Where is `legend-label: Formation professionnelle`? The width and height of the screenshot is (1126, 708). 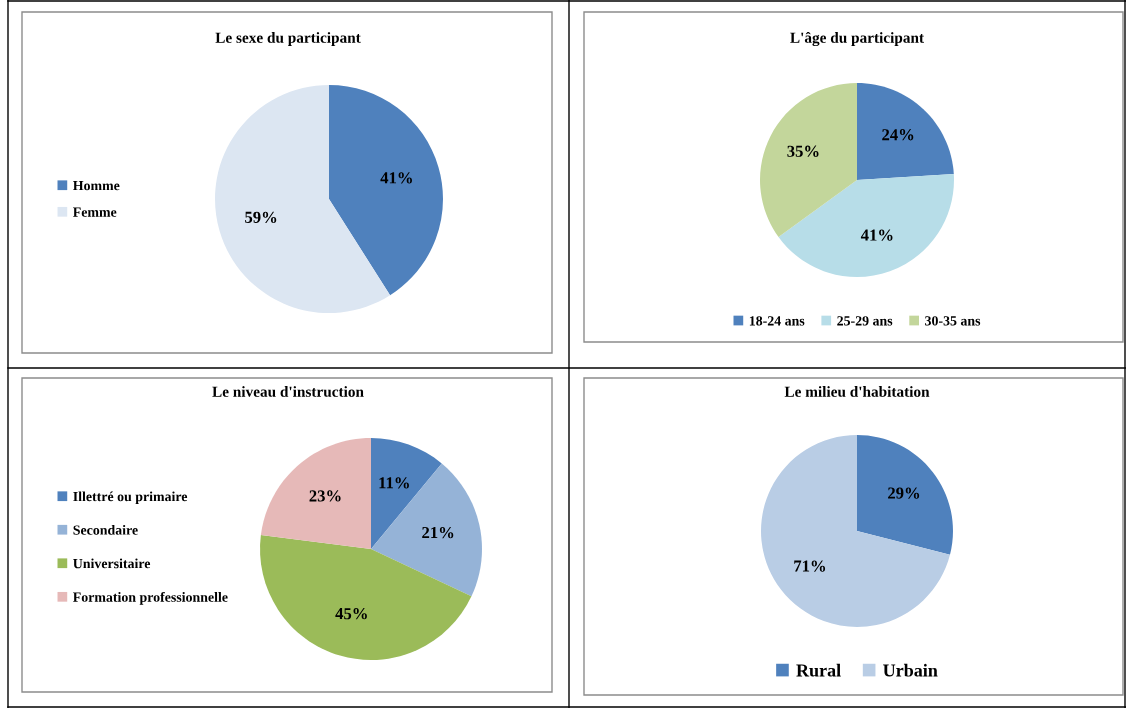
legend-label: Formation professionnelle is located at coordinates (150, 598).